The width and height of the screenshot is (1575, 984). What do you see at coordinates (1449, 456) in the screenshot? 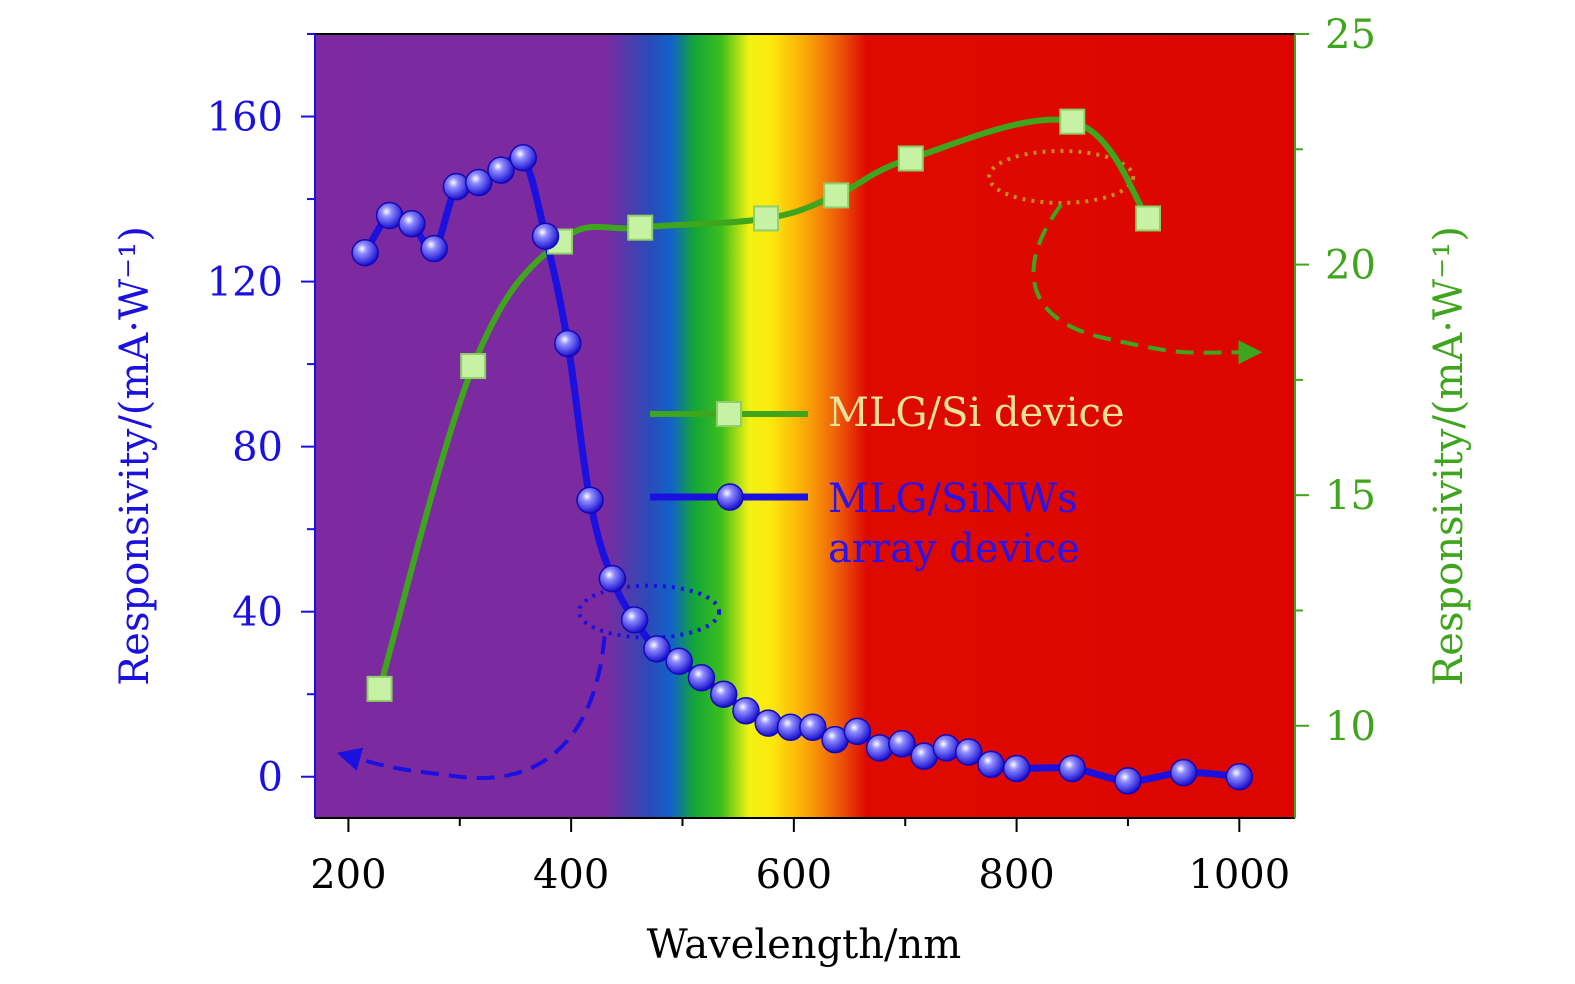
I see `y-axis-right-title: Responsivity/(mA·W⁻¹)` at bounding box center [1449, 456].